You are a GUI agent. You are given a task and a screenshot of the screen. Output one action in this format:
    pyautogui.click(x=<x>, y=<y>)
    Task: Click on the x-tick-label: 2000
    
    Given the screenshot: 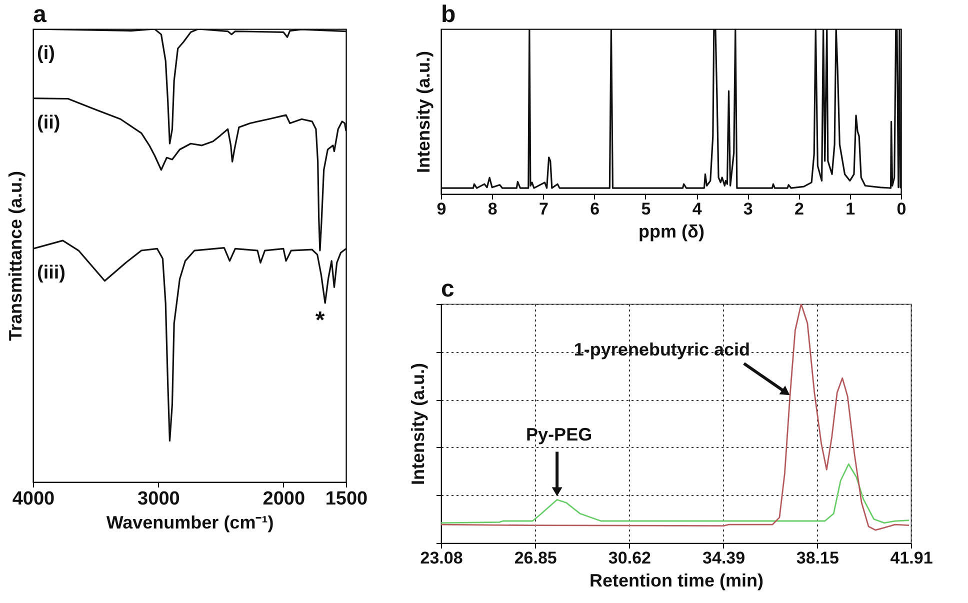 What is the action you would take?
    pyautogui.click(x=284, y=499)
    